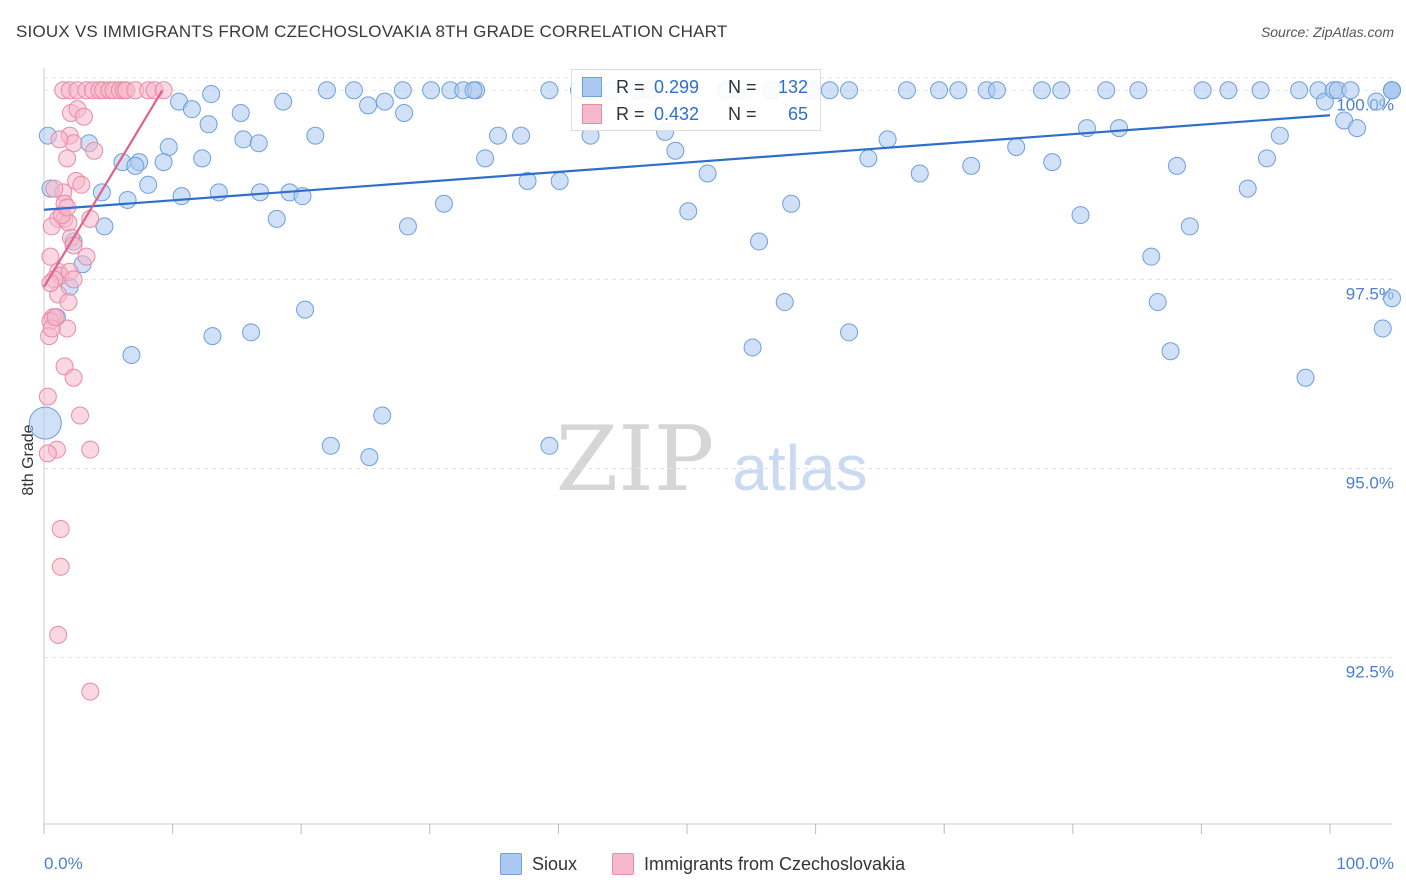 The height and width of the screenshot is (892, 1406). Describe the element at coordinates (1365, 863) in the screenshot. I see `x-tick-label: 100.0%` at that location.